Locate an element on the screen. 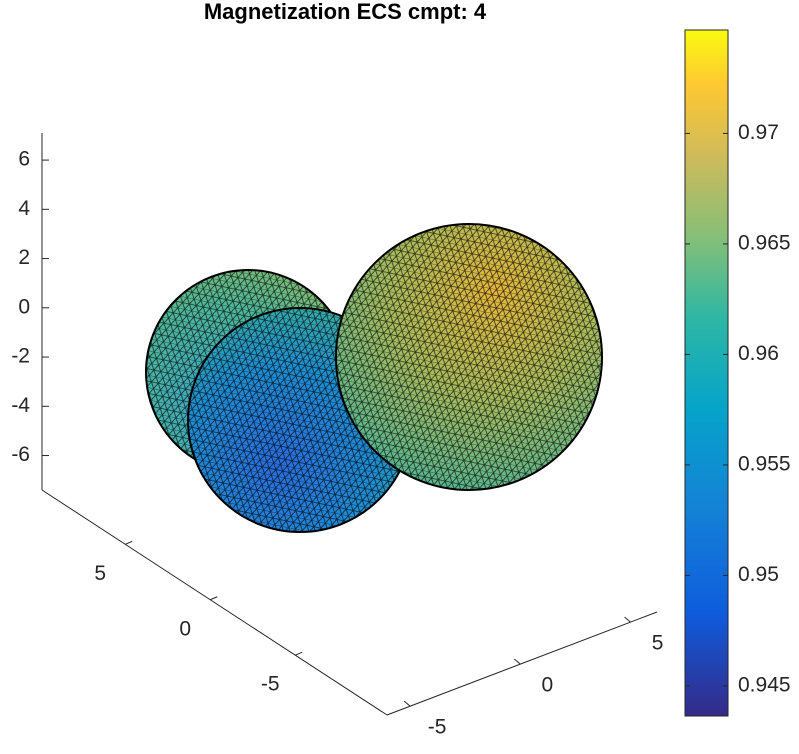  colorbar-tick-label: 0.955 is located at coordinates (764, 463).